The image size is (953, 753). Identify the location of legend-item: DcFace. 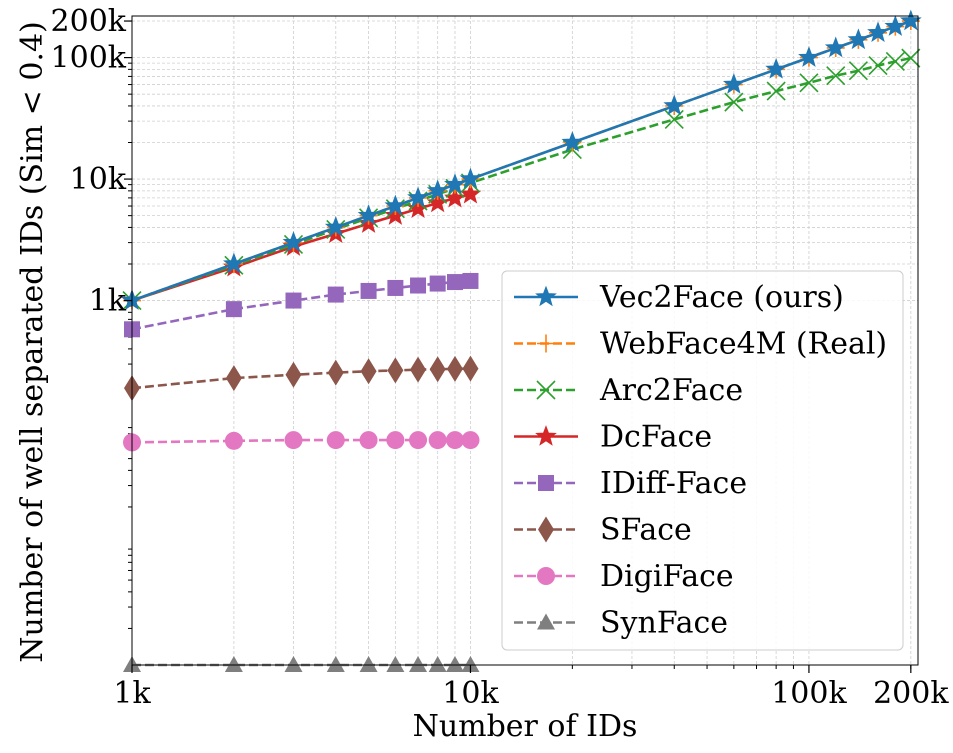
(613, 437).